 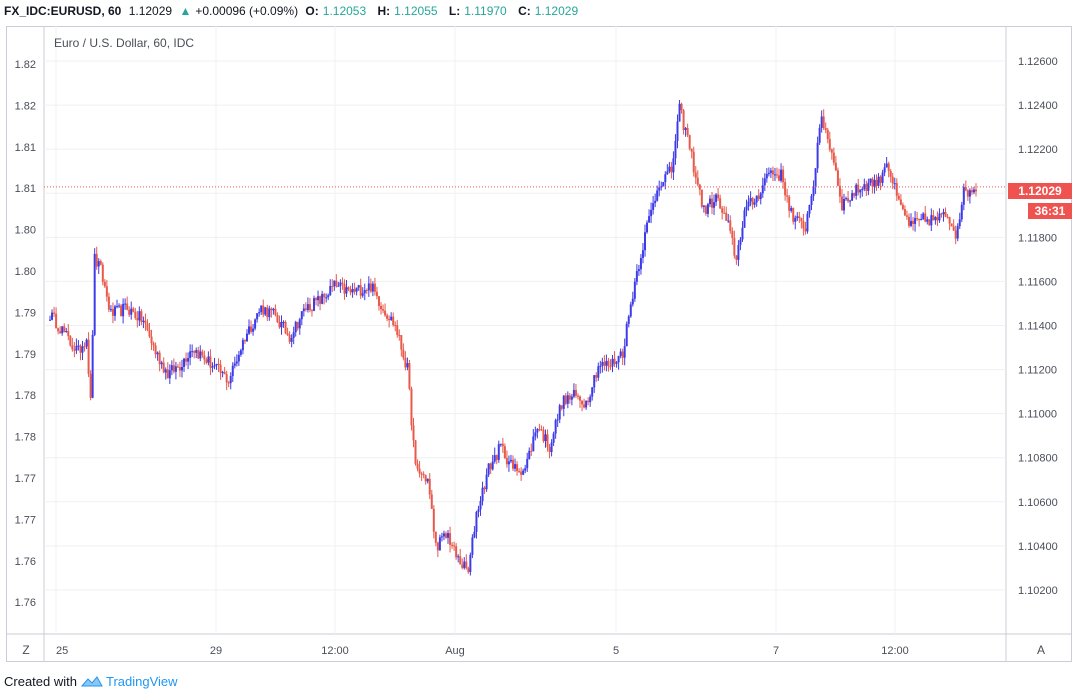 I want to click on left-tick-label: 1.82, so click(x=25, y=65).